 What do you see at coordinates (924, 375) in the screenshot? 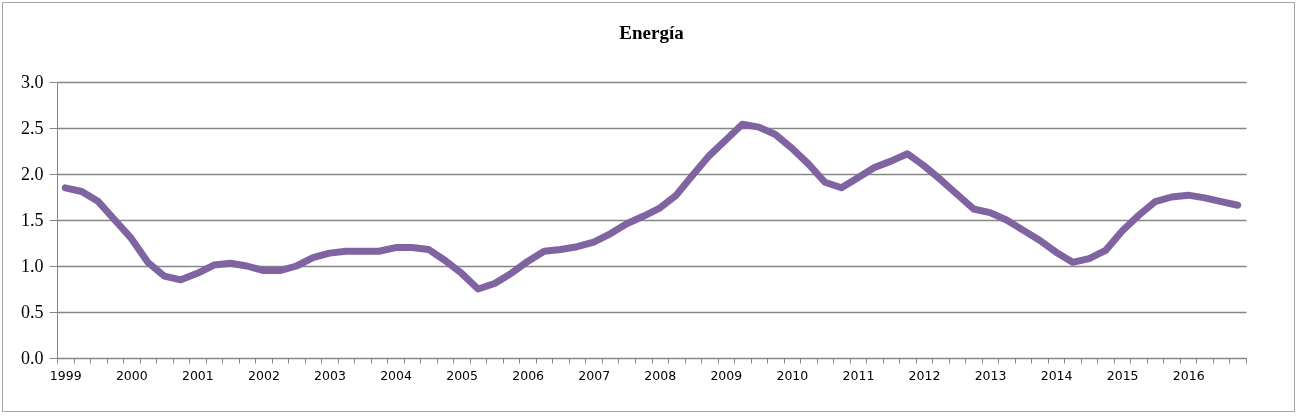
I see `x-tick-label: 2012` at bounding box center [924, 375].